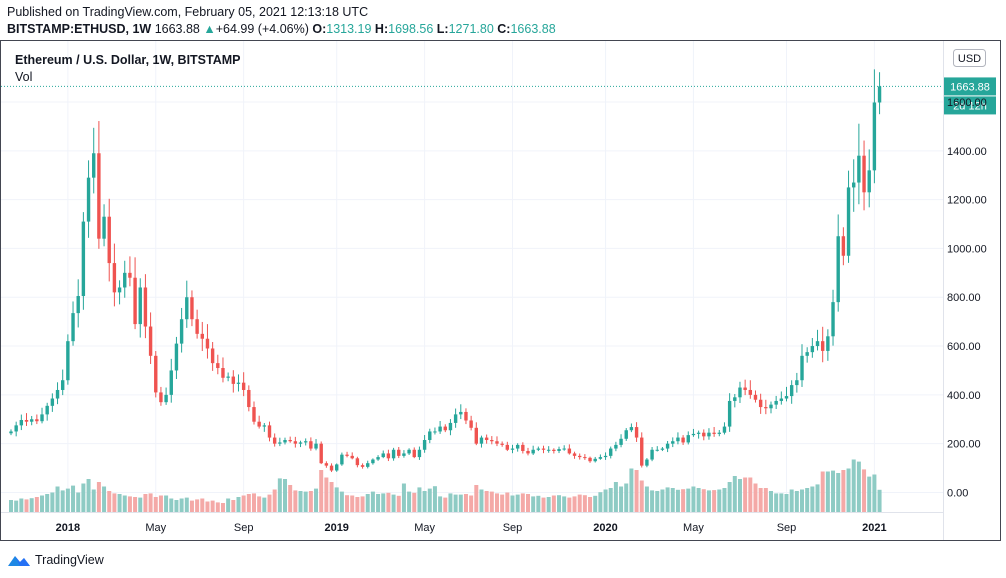 This screenshot has height=578, width=1006. What do you see at coordinates (504, 29) in the screenshot?
I see `close-label: C:` at bounding box center [504, 29].